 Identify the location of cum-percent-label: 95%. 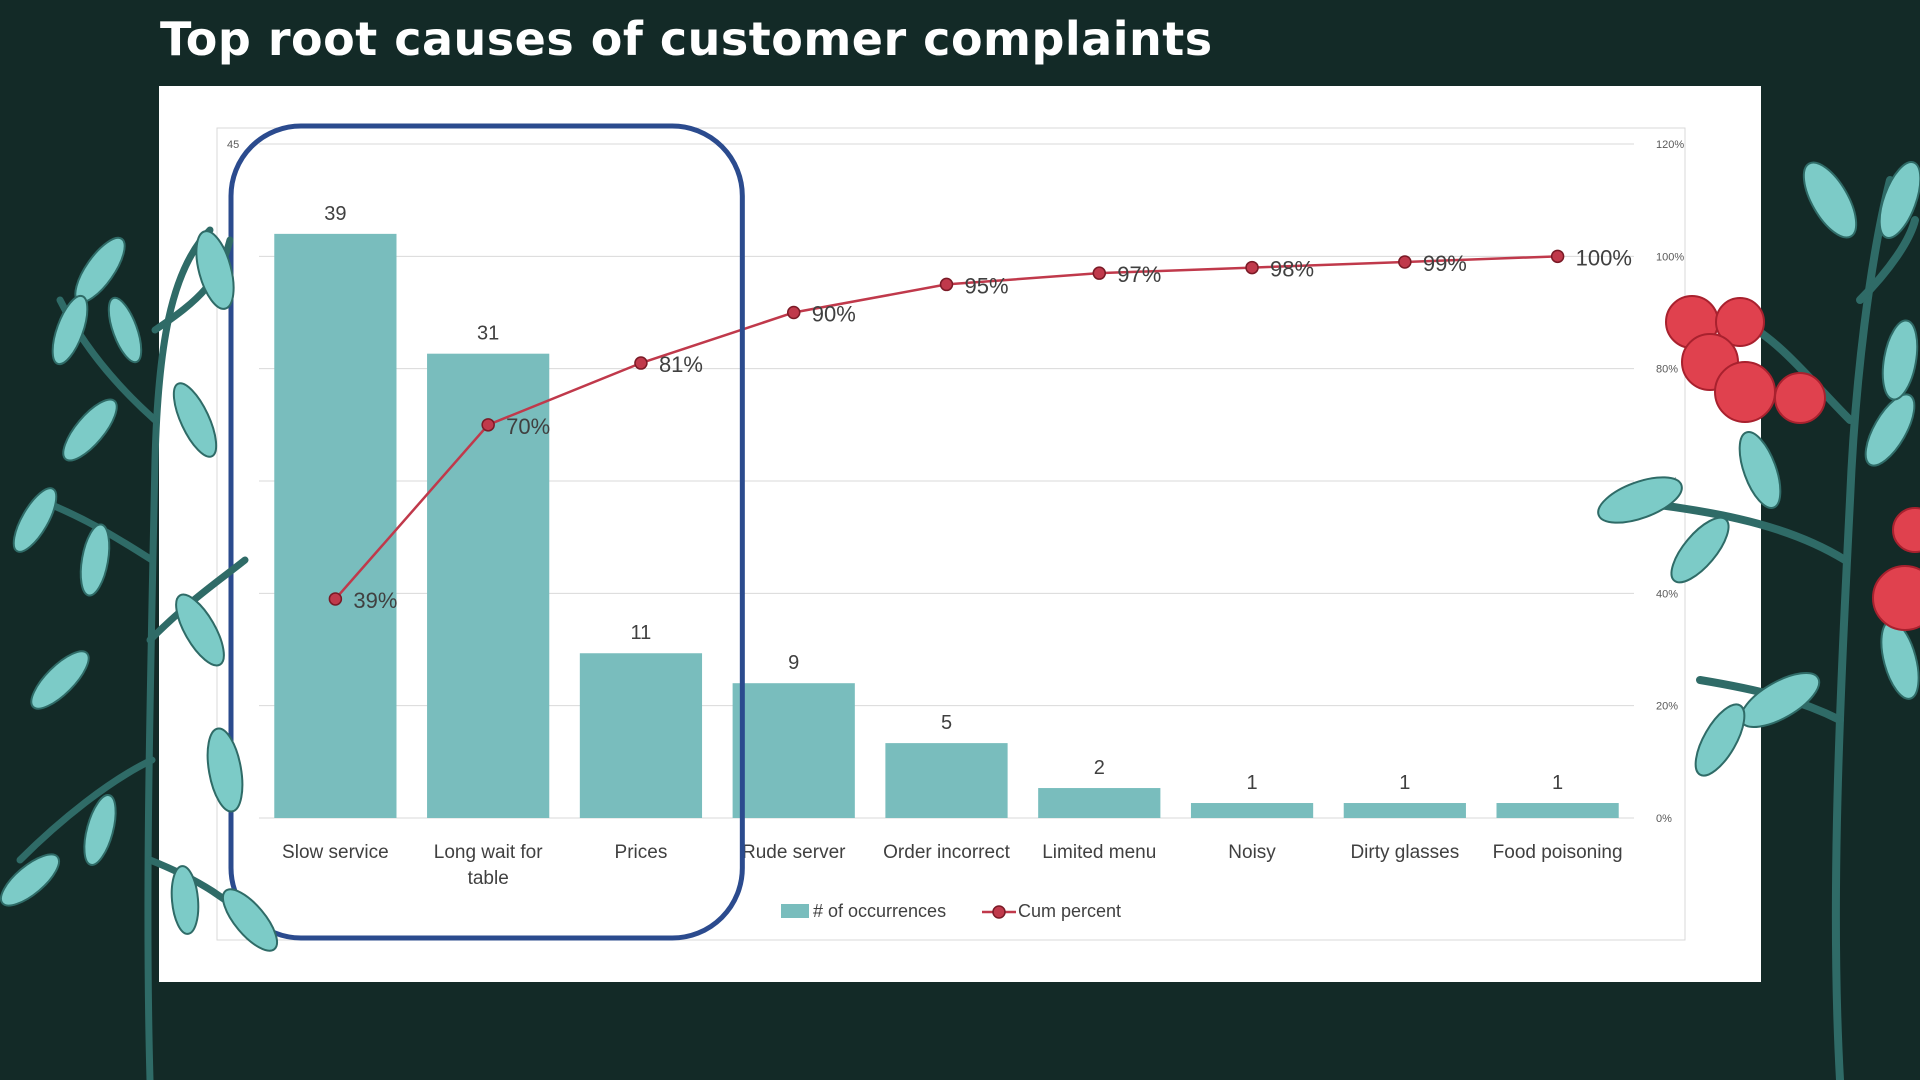
(987, 285).